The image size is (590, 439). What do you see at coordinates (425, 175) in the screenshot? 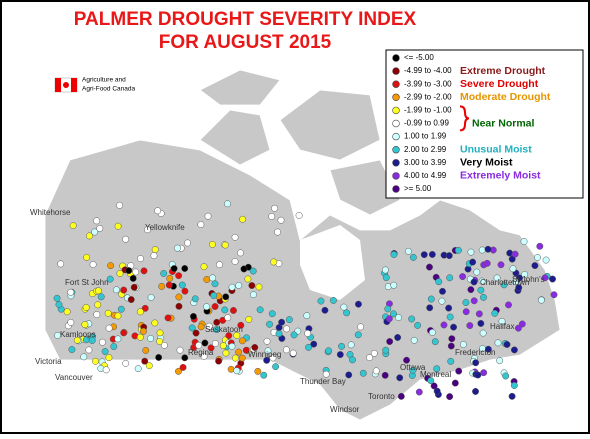
I see `legend-range: 4.00 to 4.99` at bounding box center [425, 175].